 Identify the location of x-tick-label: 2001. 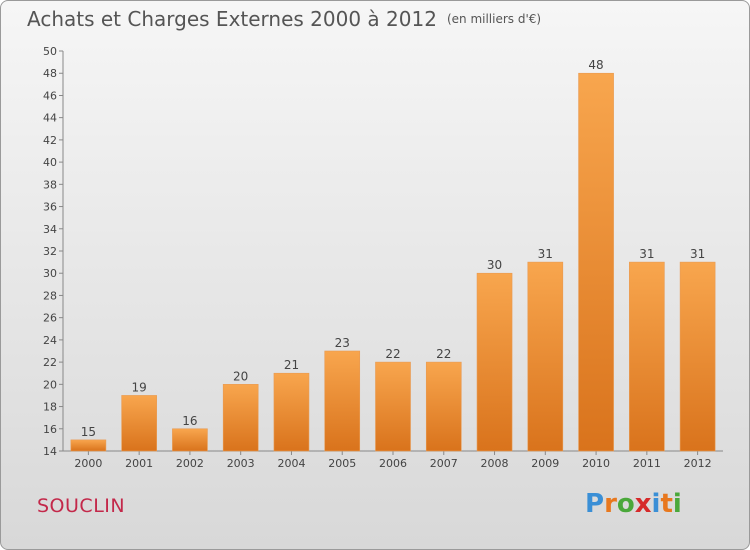
(139, 463).